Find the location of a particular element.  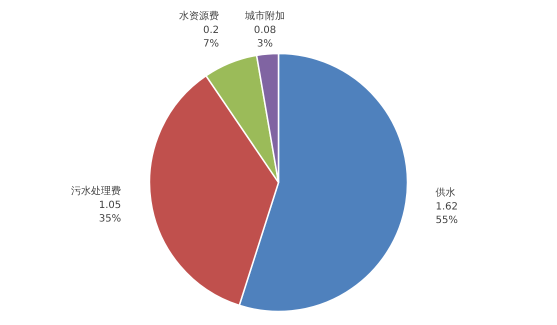

data-label: 1.05 35% is located at coordinates (110, 212).